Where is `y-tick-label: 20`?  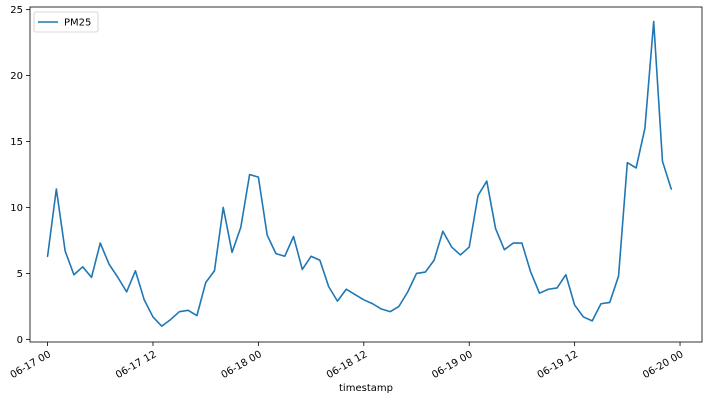
y-tick-label: 20 is located at coordinates (16, 76).